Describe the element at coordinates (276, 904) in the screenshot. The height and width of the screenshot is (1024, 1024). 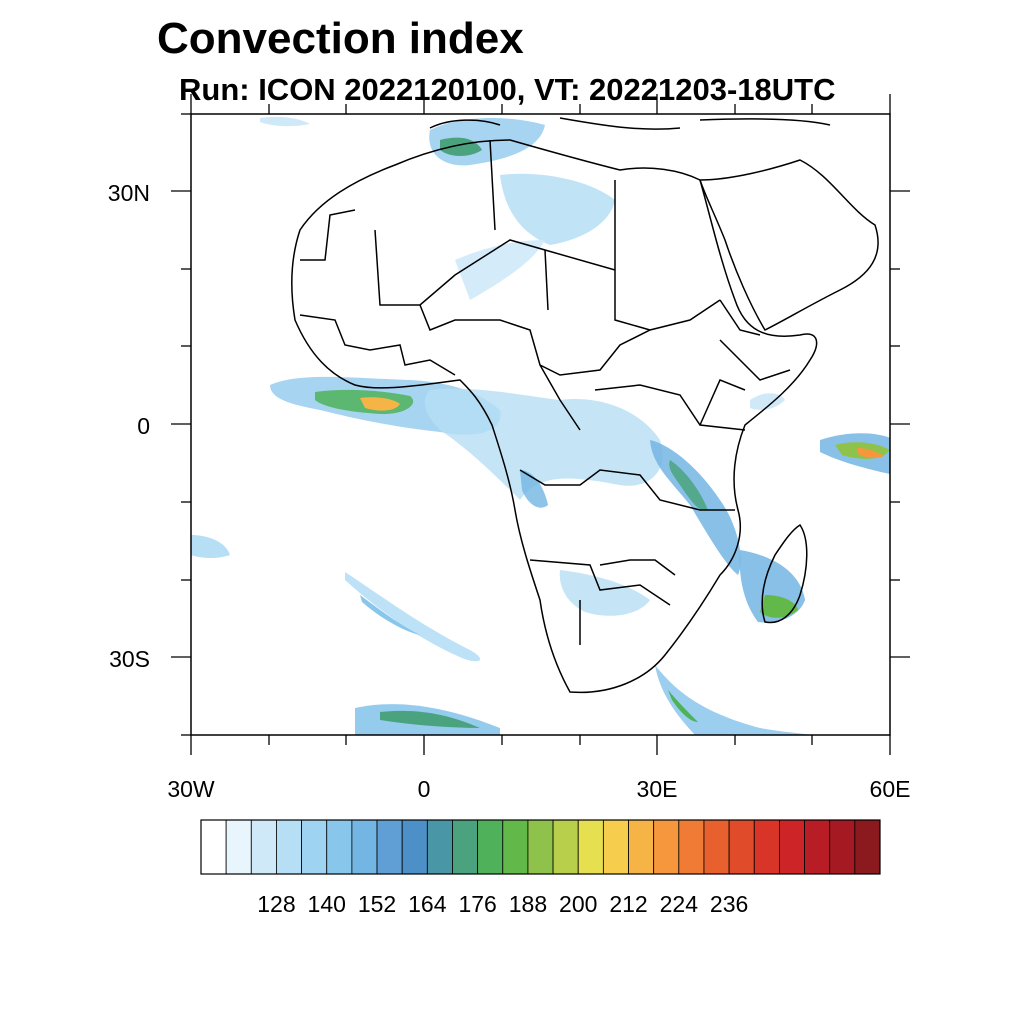
I see `colorbar-label: 128` at that location.